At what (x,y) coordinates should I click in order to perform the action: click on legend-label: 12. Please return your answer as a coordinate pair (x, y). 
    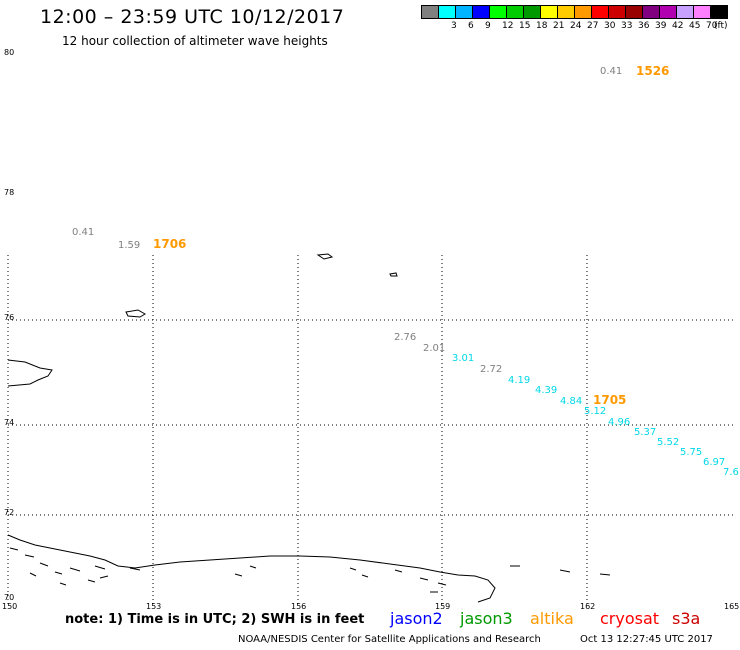
    Looking at the image, I should click on (508, 26).